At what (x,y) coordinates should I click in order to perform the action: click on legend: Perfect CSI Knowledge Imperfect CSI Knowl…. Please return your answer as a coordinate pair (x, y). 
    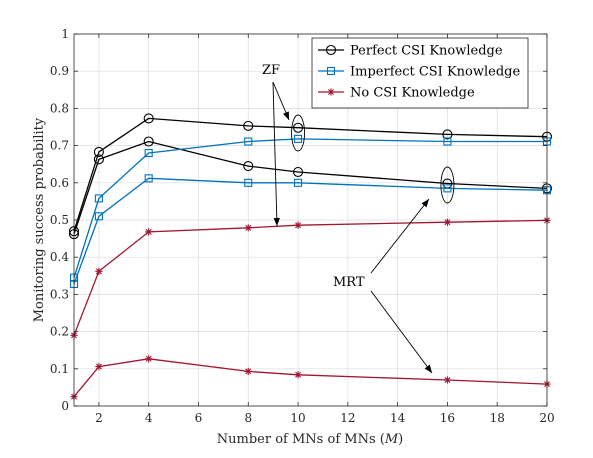
    Looking at the image, I should click on (420, 73).